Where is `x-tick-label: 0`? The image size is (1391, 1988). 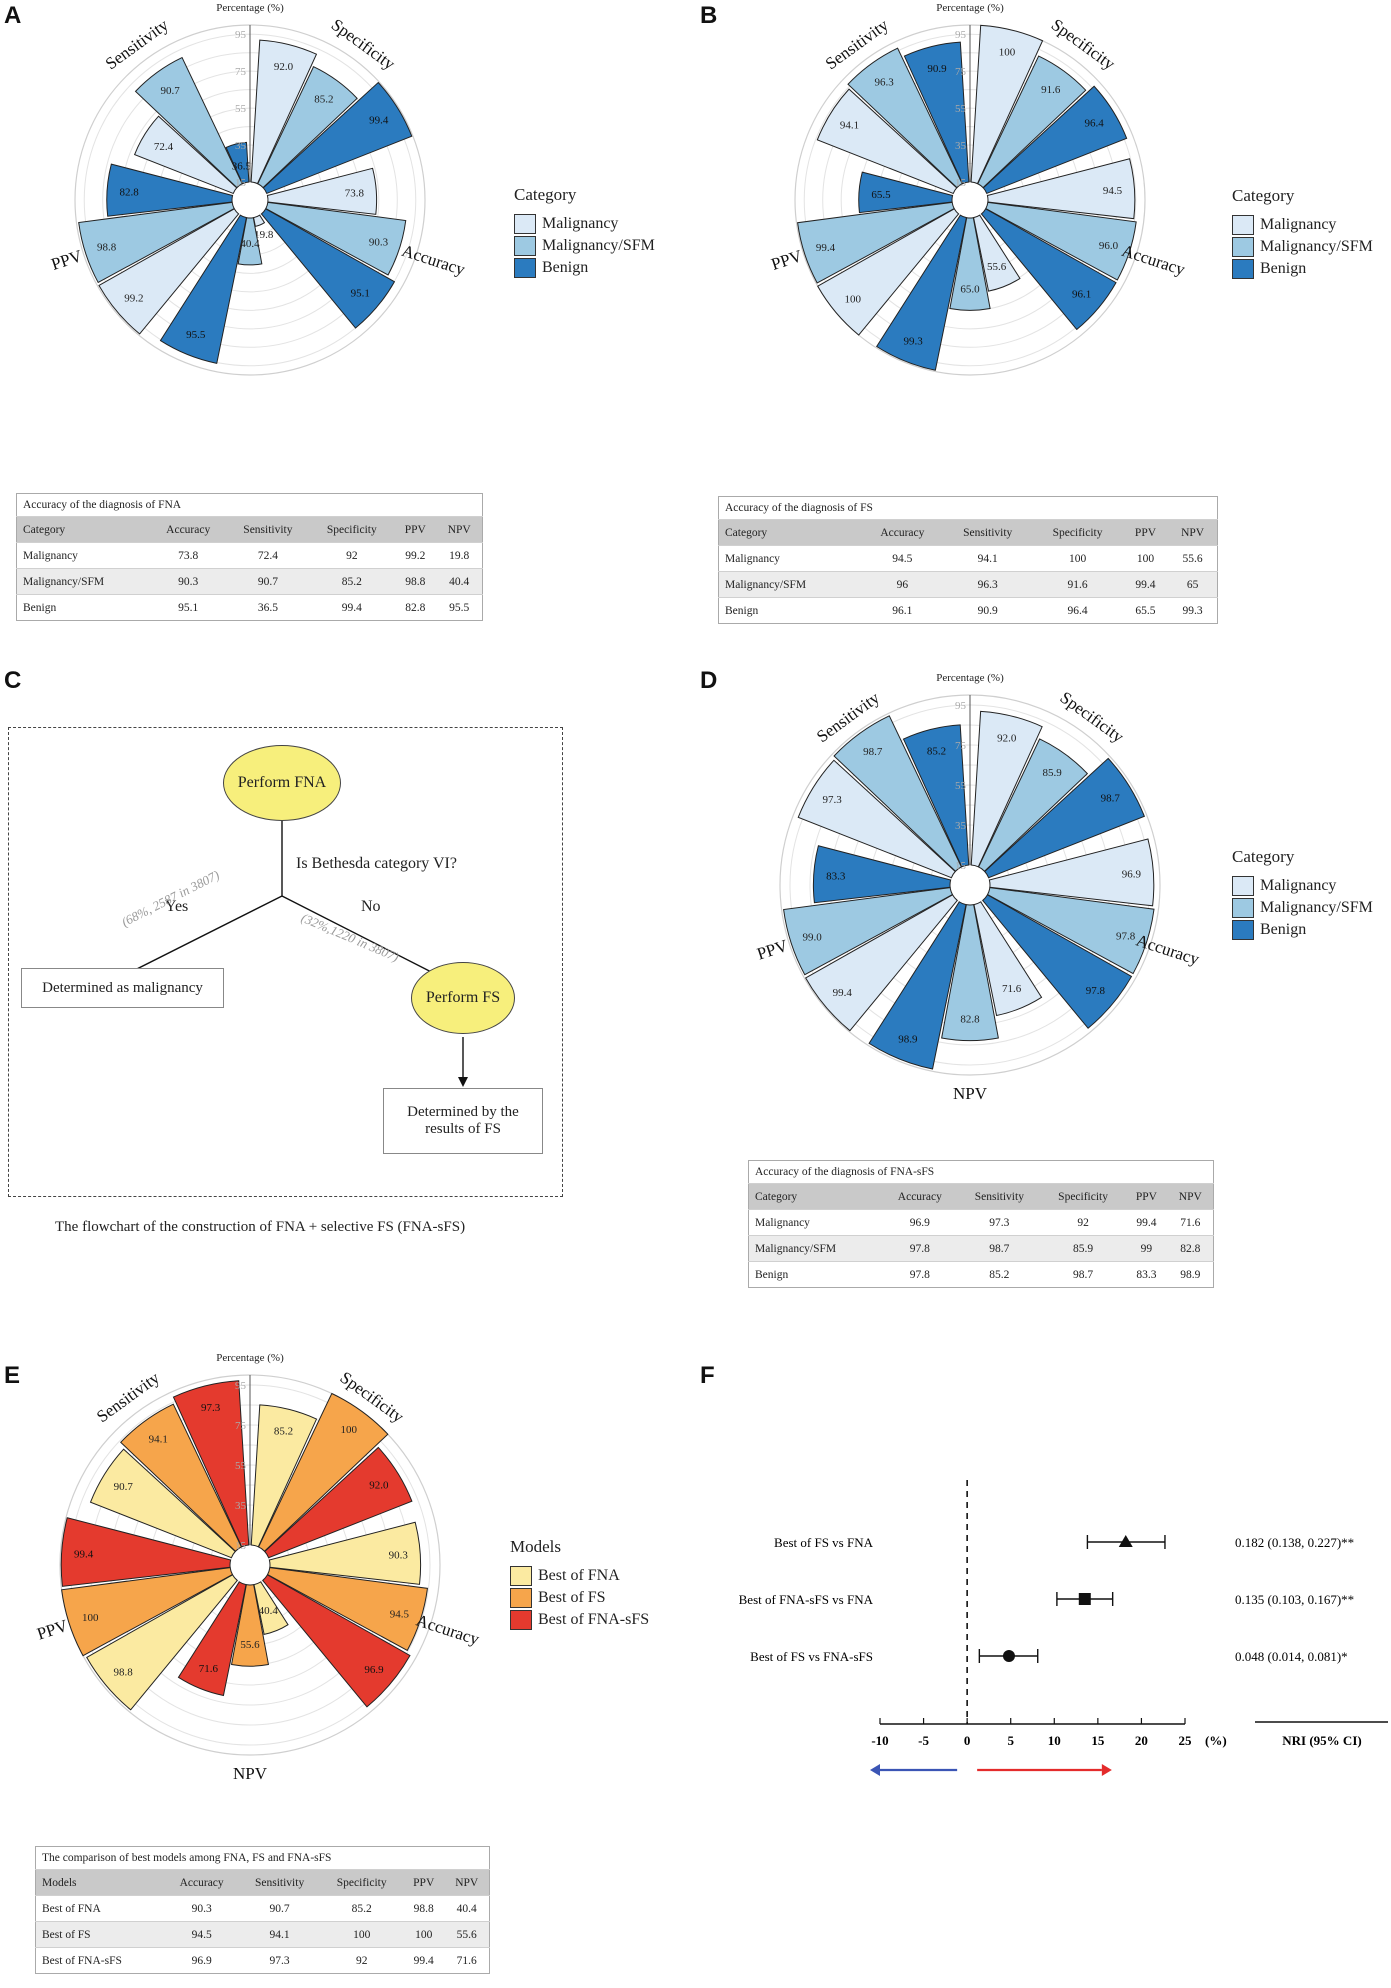
x-tick-label: 0 is located at coordinates (967, 1740).